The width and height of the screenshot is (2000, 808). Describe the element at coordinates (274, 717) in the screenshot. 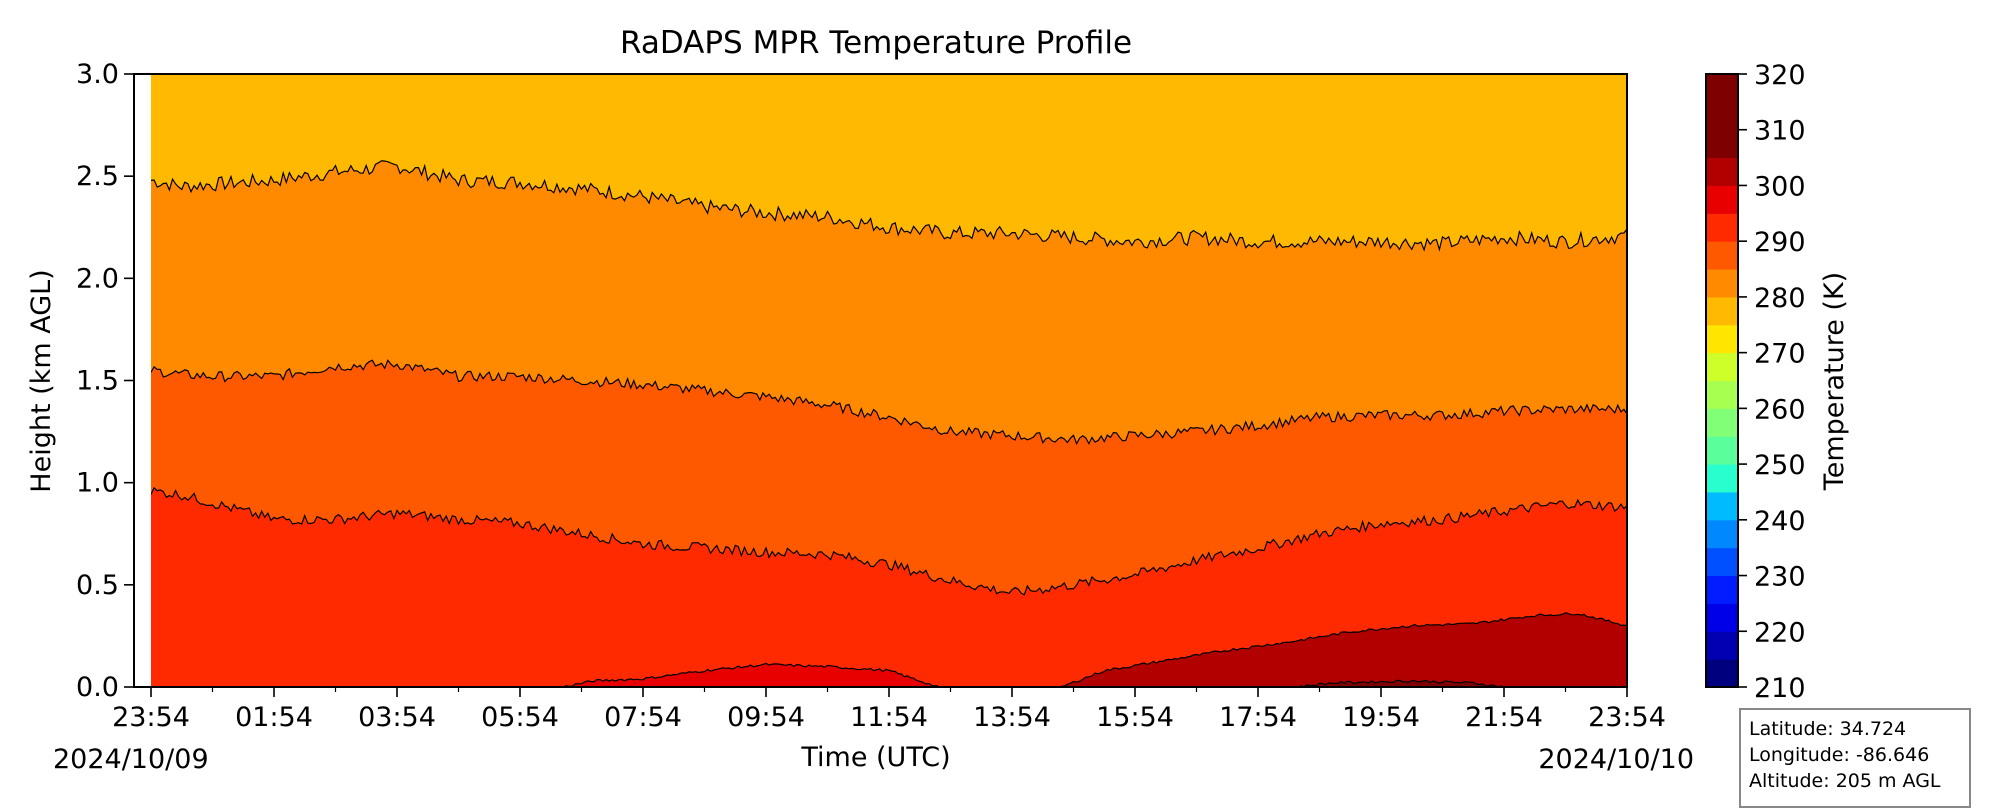

I see `x-tick-label: 01:54` at that location.